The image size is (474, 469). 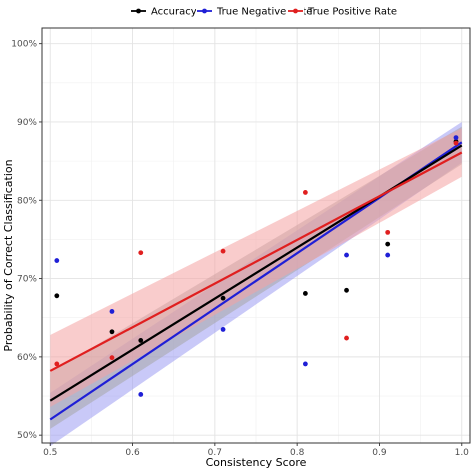 I want to click on y-axis-title: Probability of Correct Classification, so click(x=8, y=255).